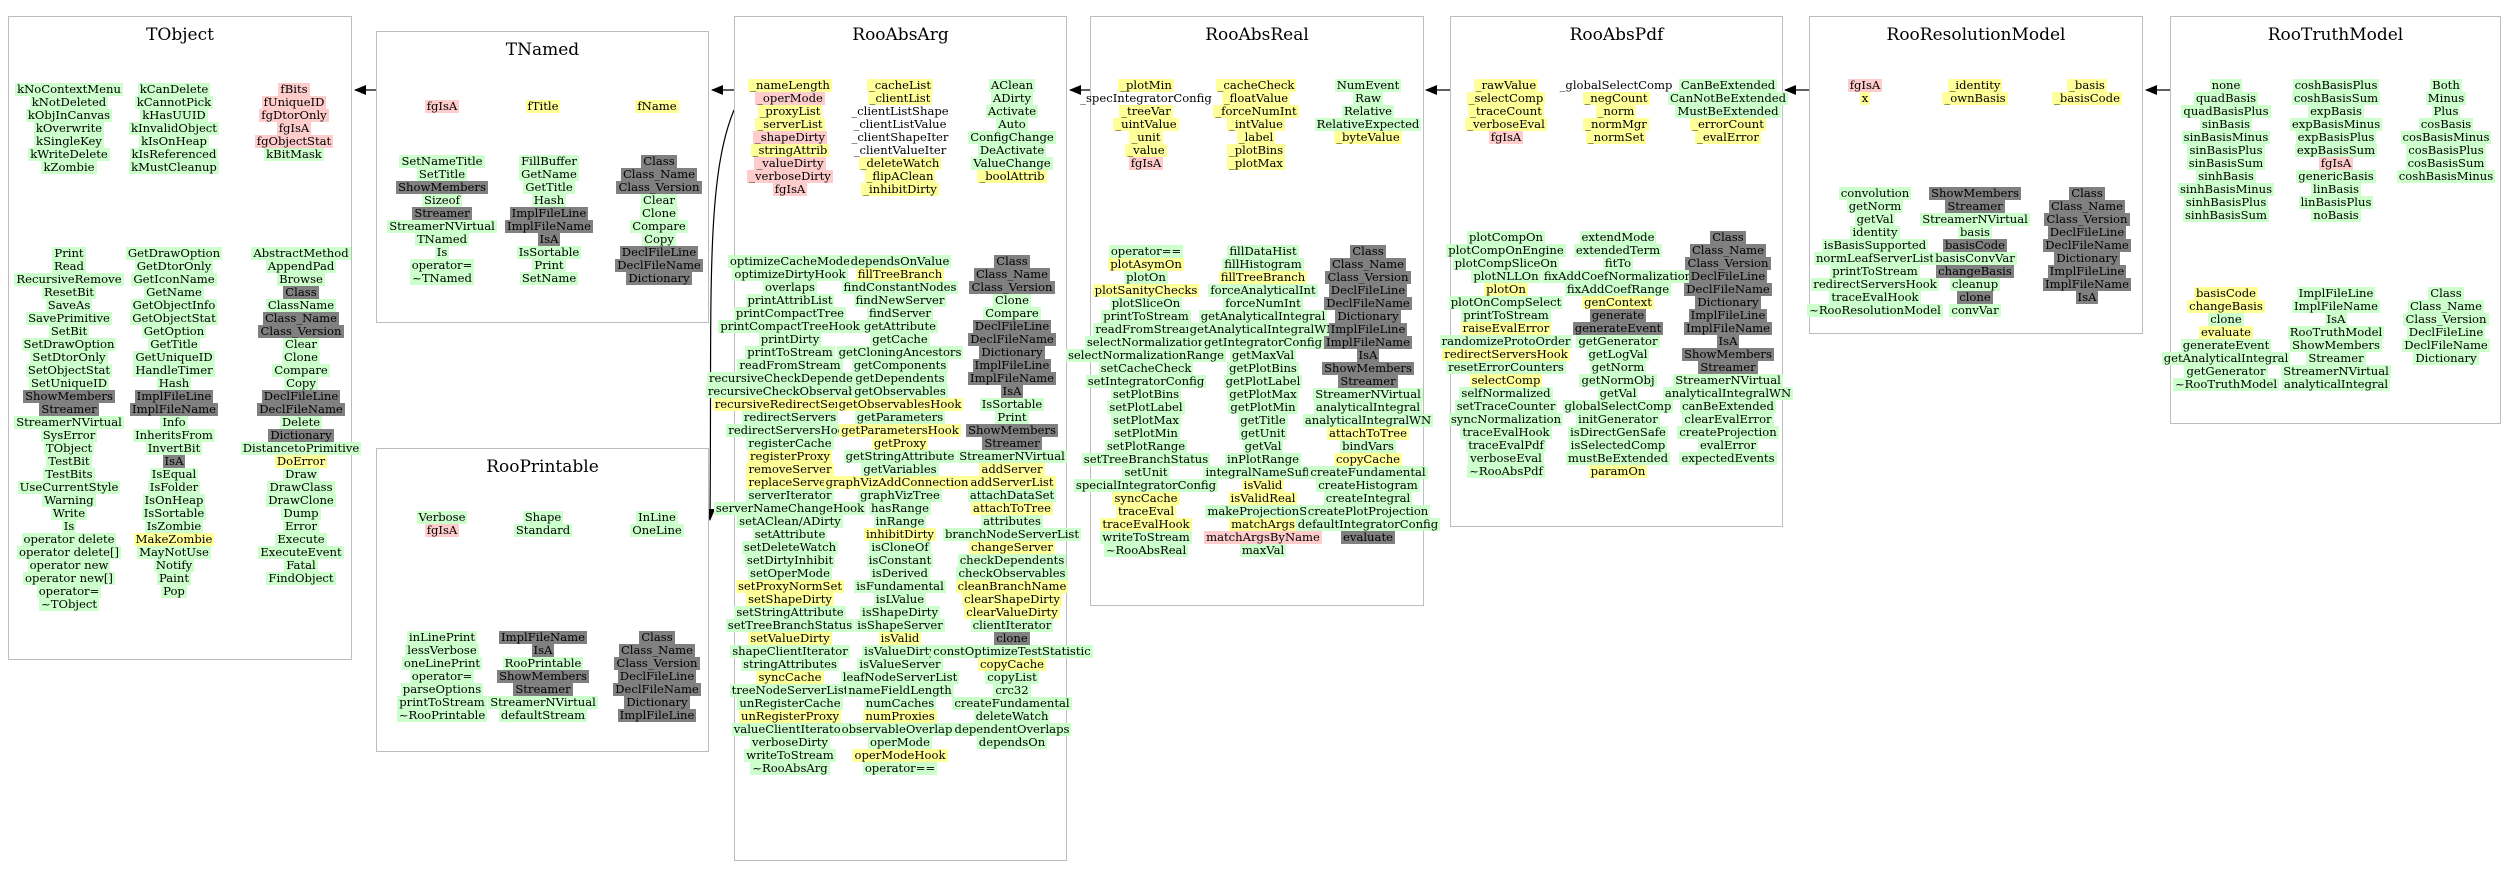  What do you see at coordinates (1256, 85) in the screenshot?
I see `member-item: _cacheCheck` at bounding box center [1256, 85].